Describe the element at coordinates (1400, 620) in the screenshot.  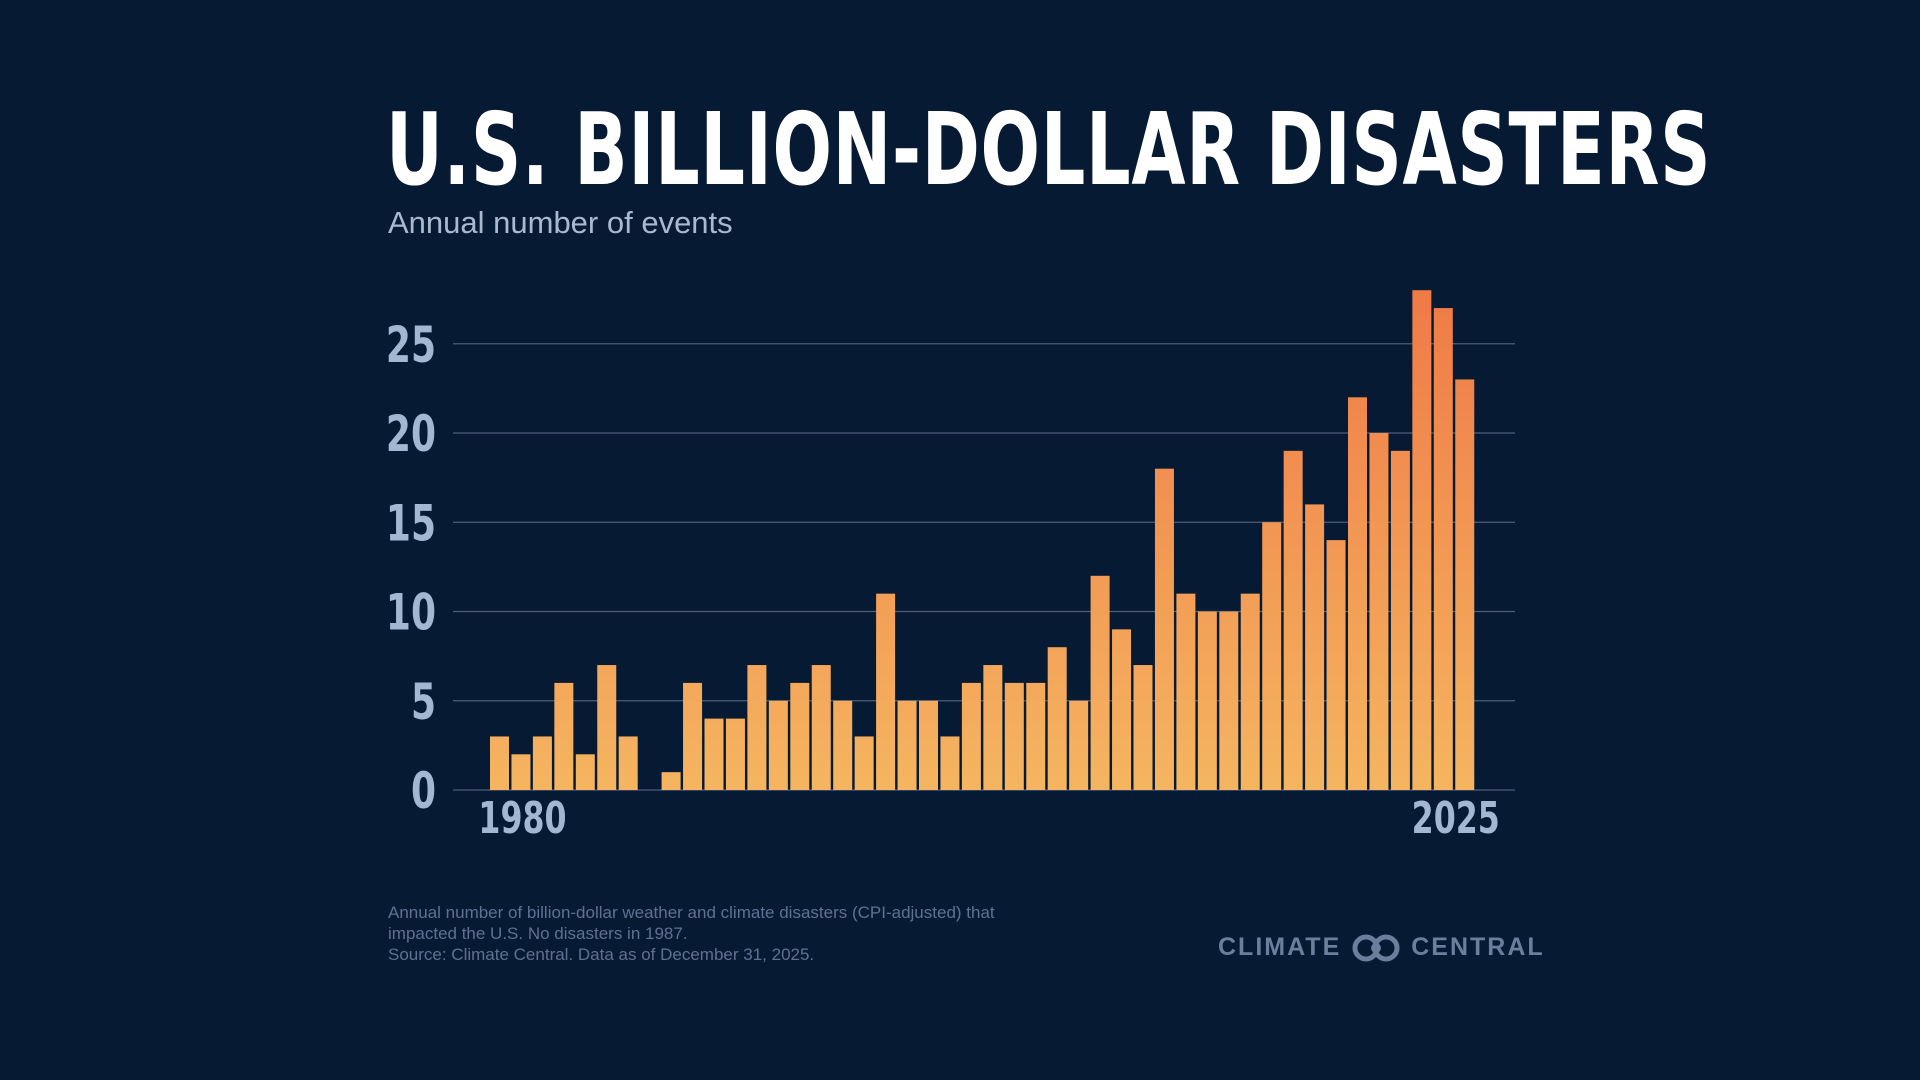
I see `bar-2022` at that location.